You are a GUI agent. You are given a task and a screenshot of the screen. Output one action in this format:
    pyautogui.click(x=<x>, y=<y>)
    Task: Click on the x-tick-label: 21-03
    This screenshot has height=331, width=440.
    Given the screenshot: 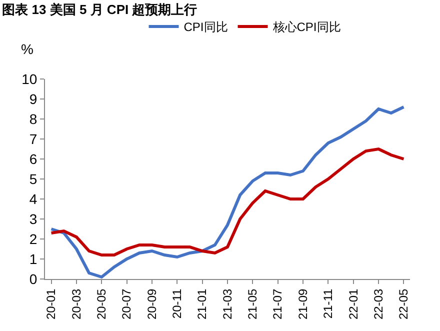 What is the action you would take?
    pyautogui.click(x=227, y=304)
    